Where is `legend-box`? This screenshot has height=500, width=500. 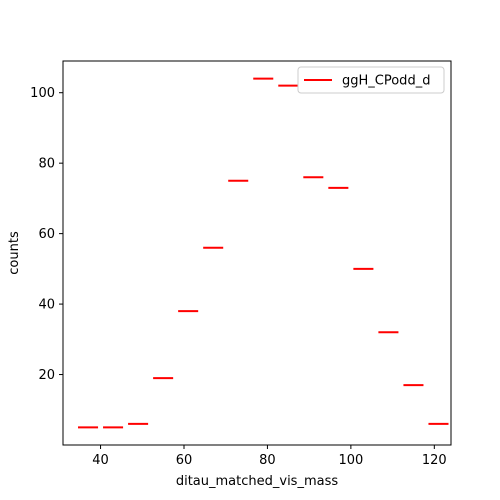 legend-box is located at coordinates (371, 80).